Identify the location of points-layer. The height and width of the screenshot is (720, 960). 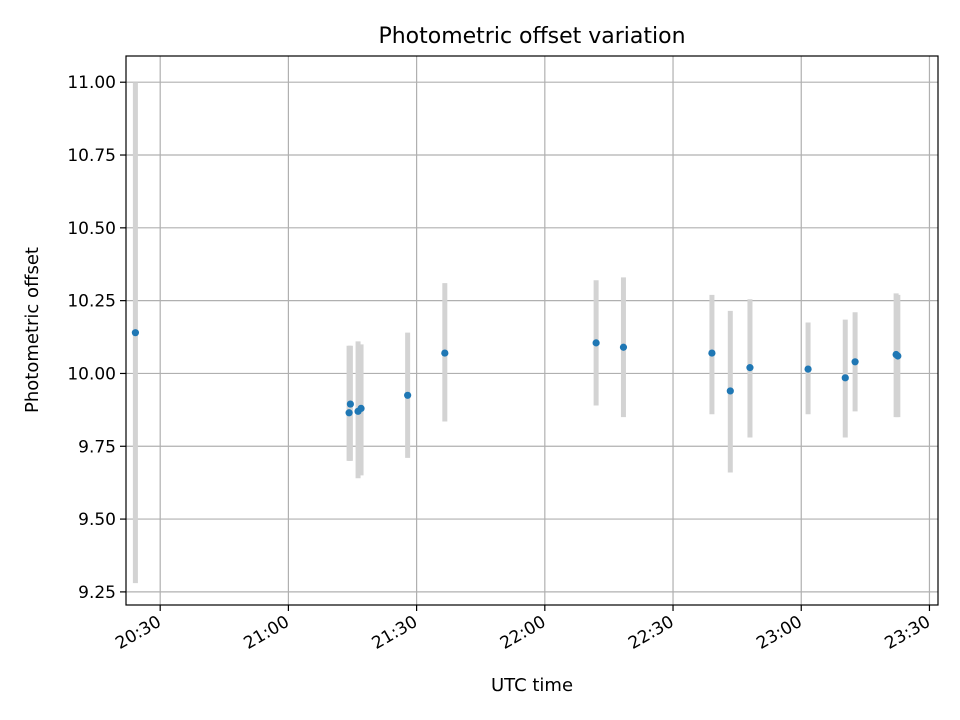
(516, 373).